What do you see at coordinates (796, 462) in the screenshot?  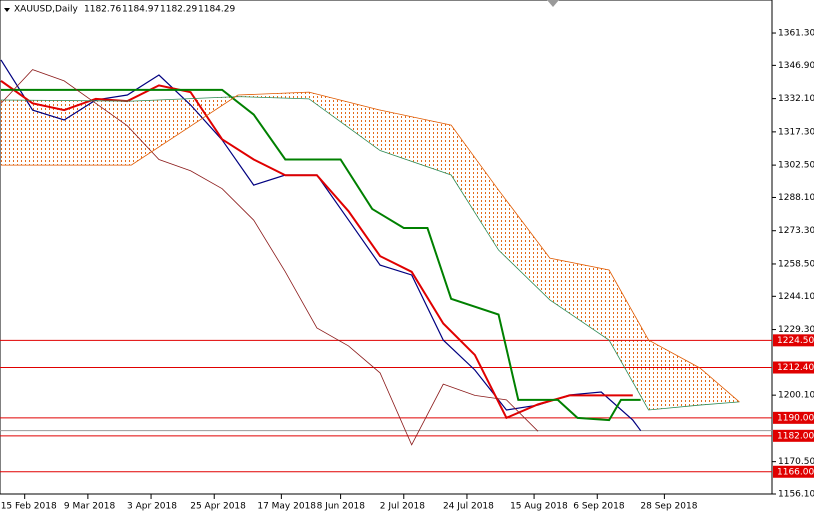 I see `y-tick-label: 1170.50` at bounding box center [796, 462].